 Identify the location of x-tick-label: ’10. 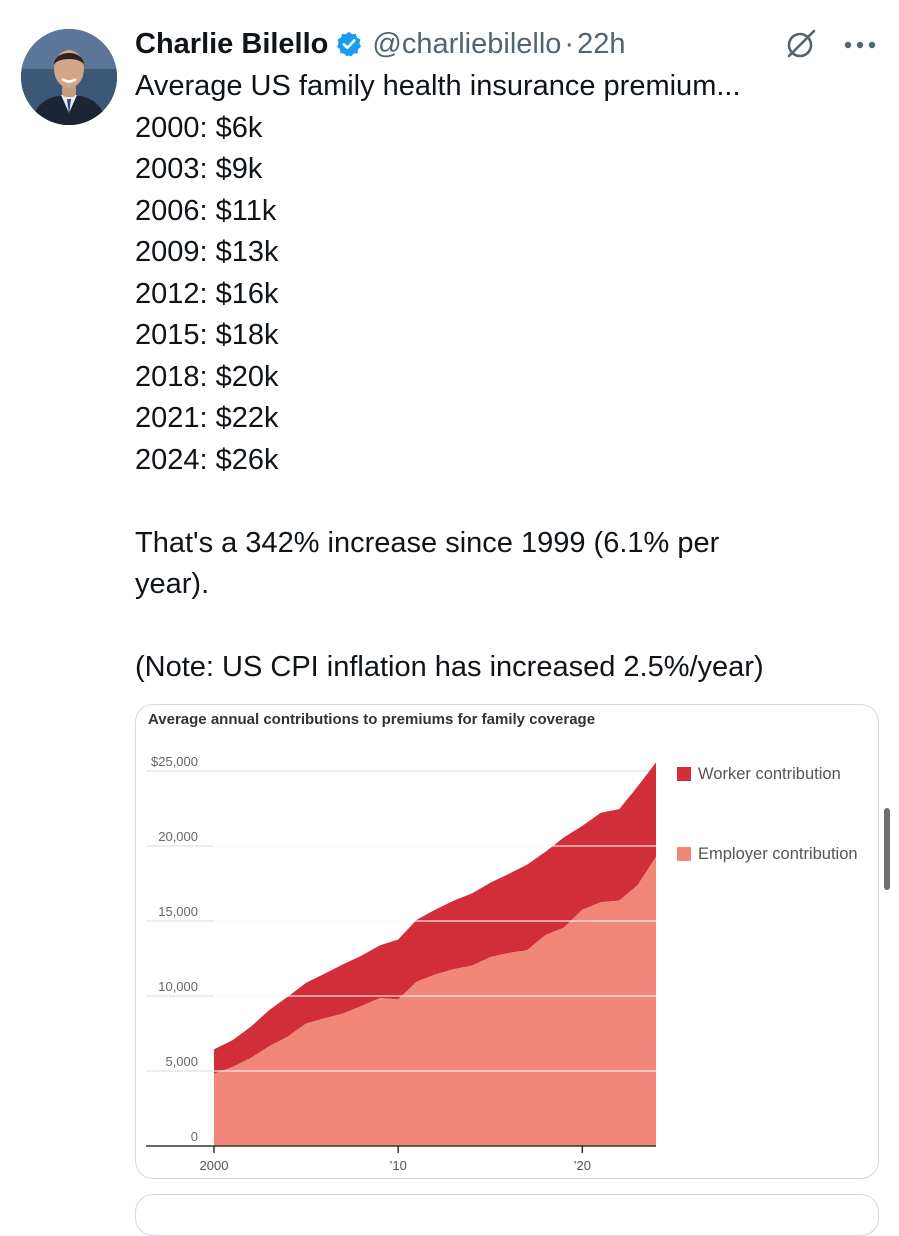
(397, 1165).